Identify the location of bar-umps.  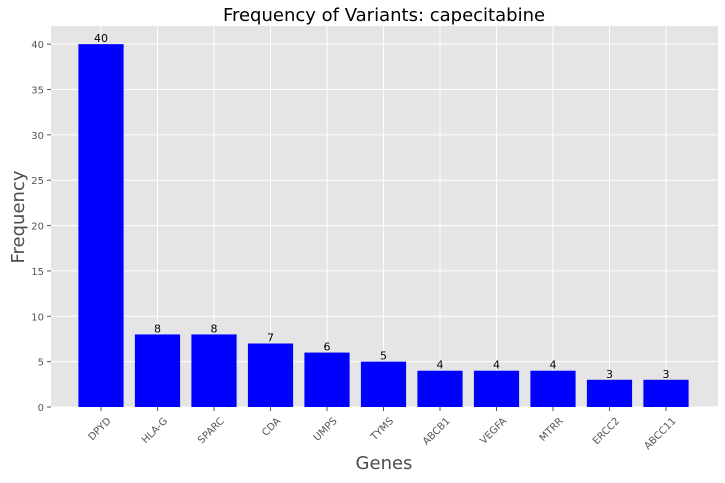
(327, 379).